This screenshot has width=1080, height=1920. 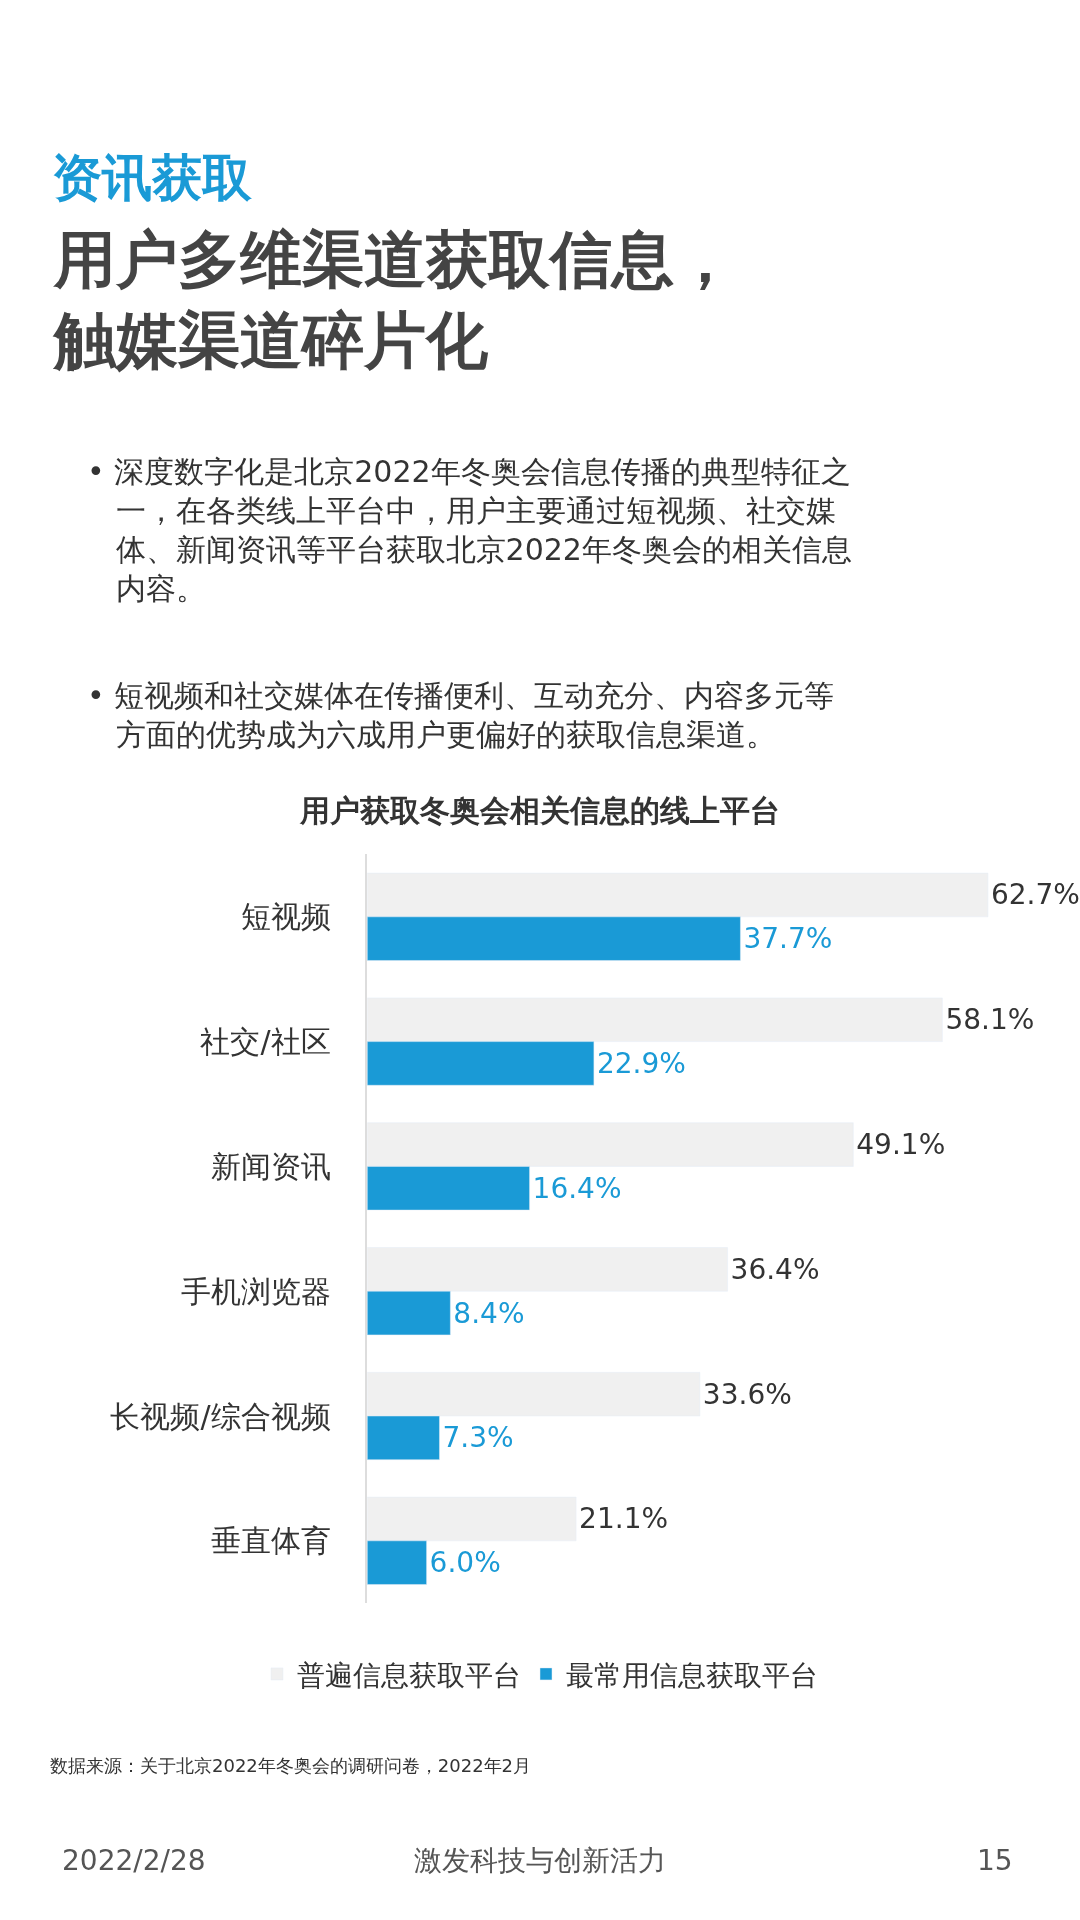 What do you see at coordinates (577, 1188) in the screenshot?
I see `data-label: 16.4%` at bounding box center [577, 1188].